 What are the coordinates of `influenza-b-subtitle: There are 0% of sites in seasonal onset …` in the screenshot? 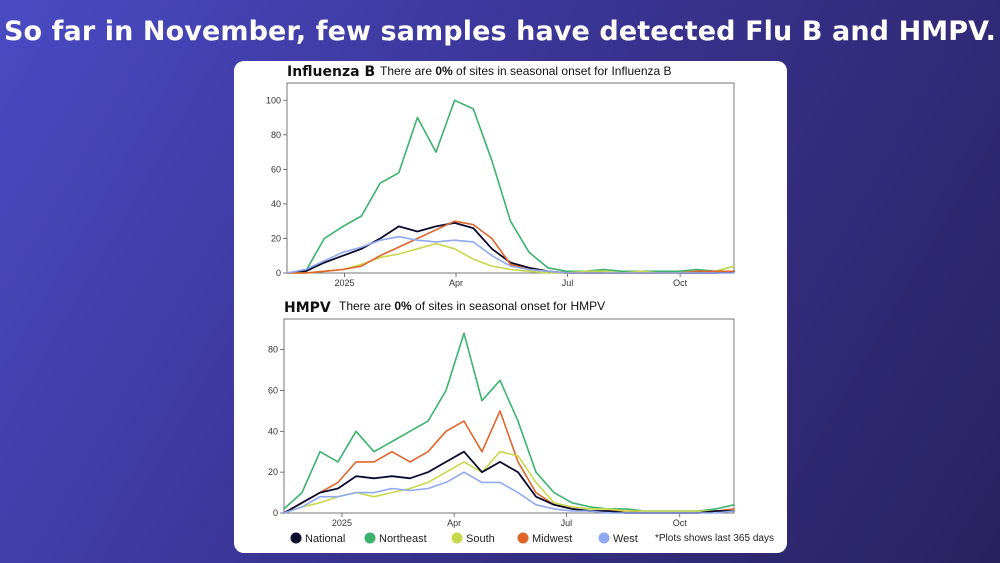 It's located at (526, 71).